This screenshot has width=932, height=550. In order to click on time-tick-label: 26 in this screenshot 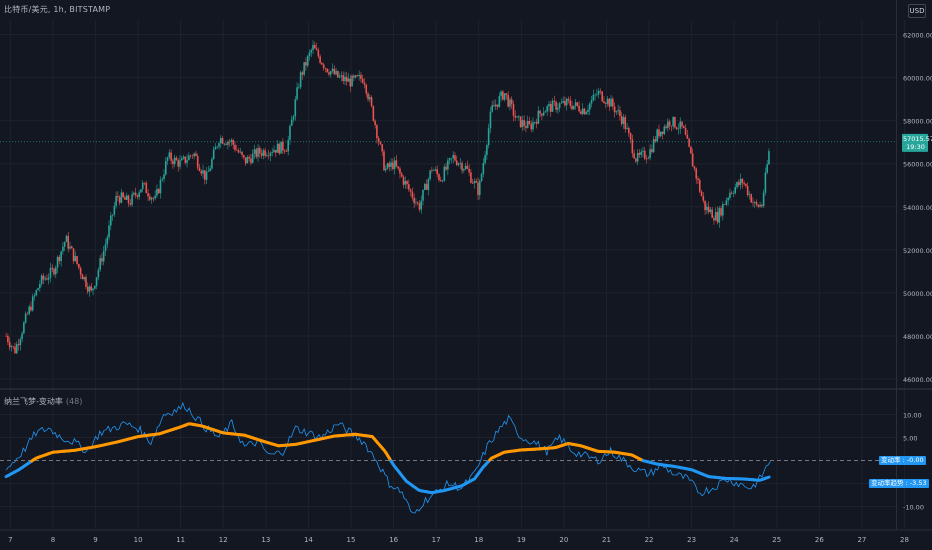, I will do `click(819, 540)`.